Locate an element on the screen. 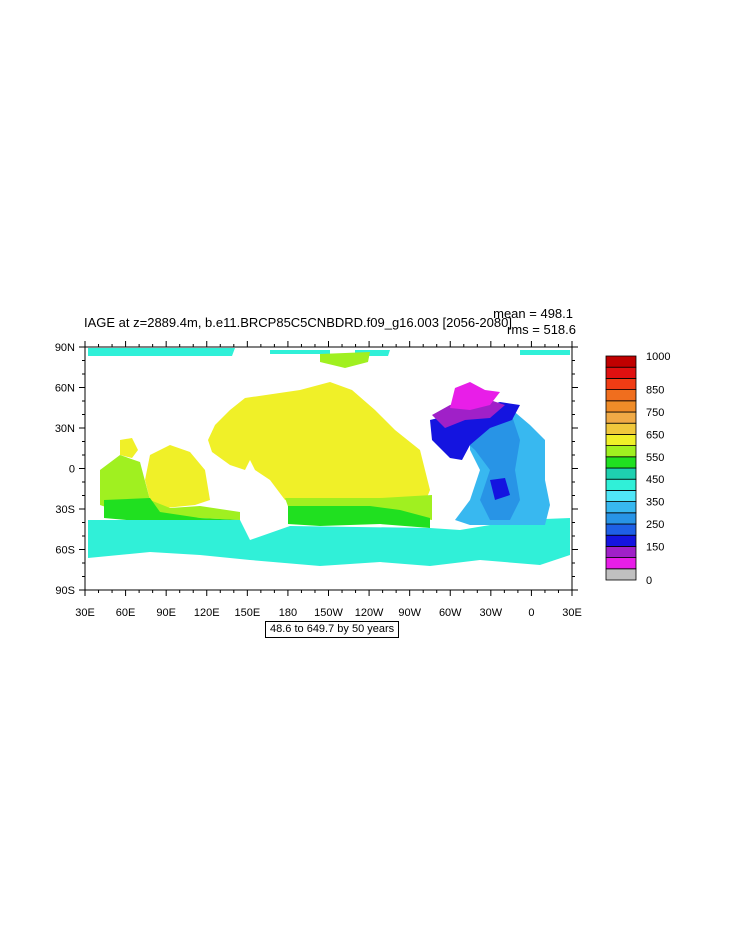 The width and height of the screenshot is (733, 945). lon-tick-label: 90W is located at coordinates (409, 613).